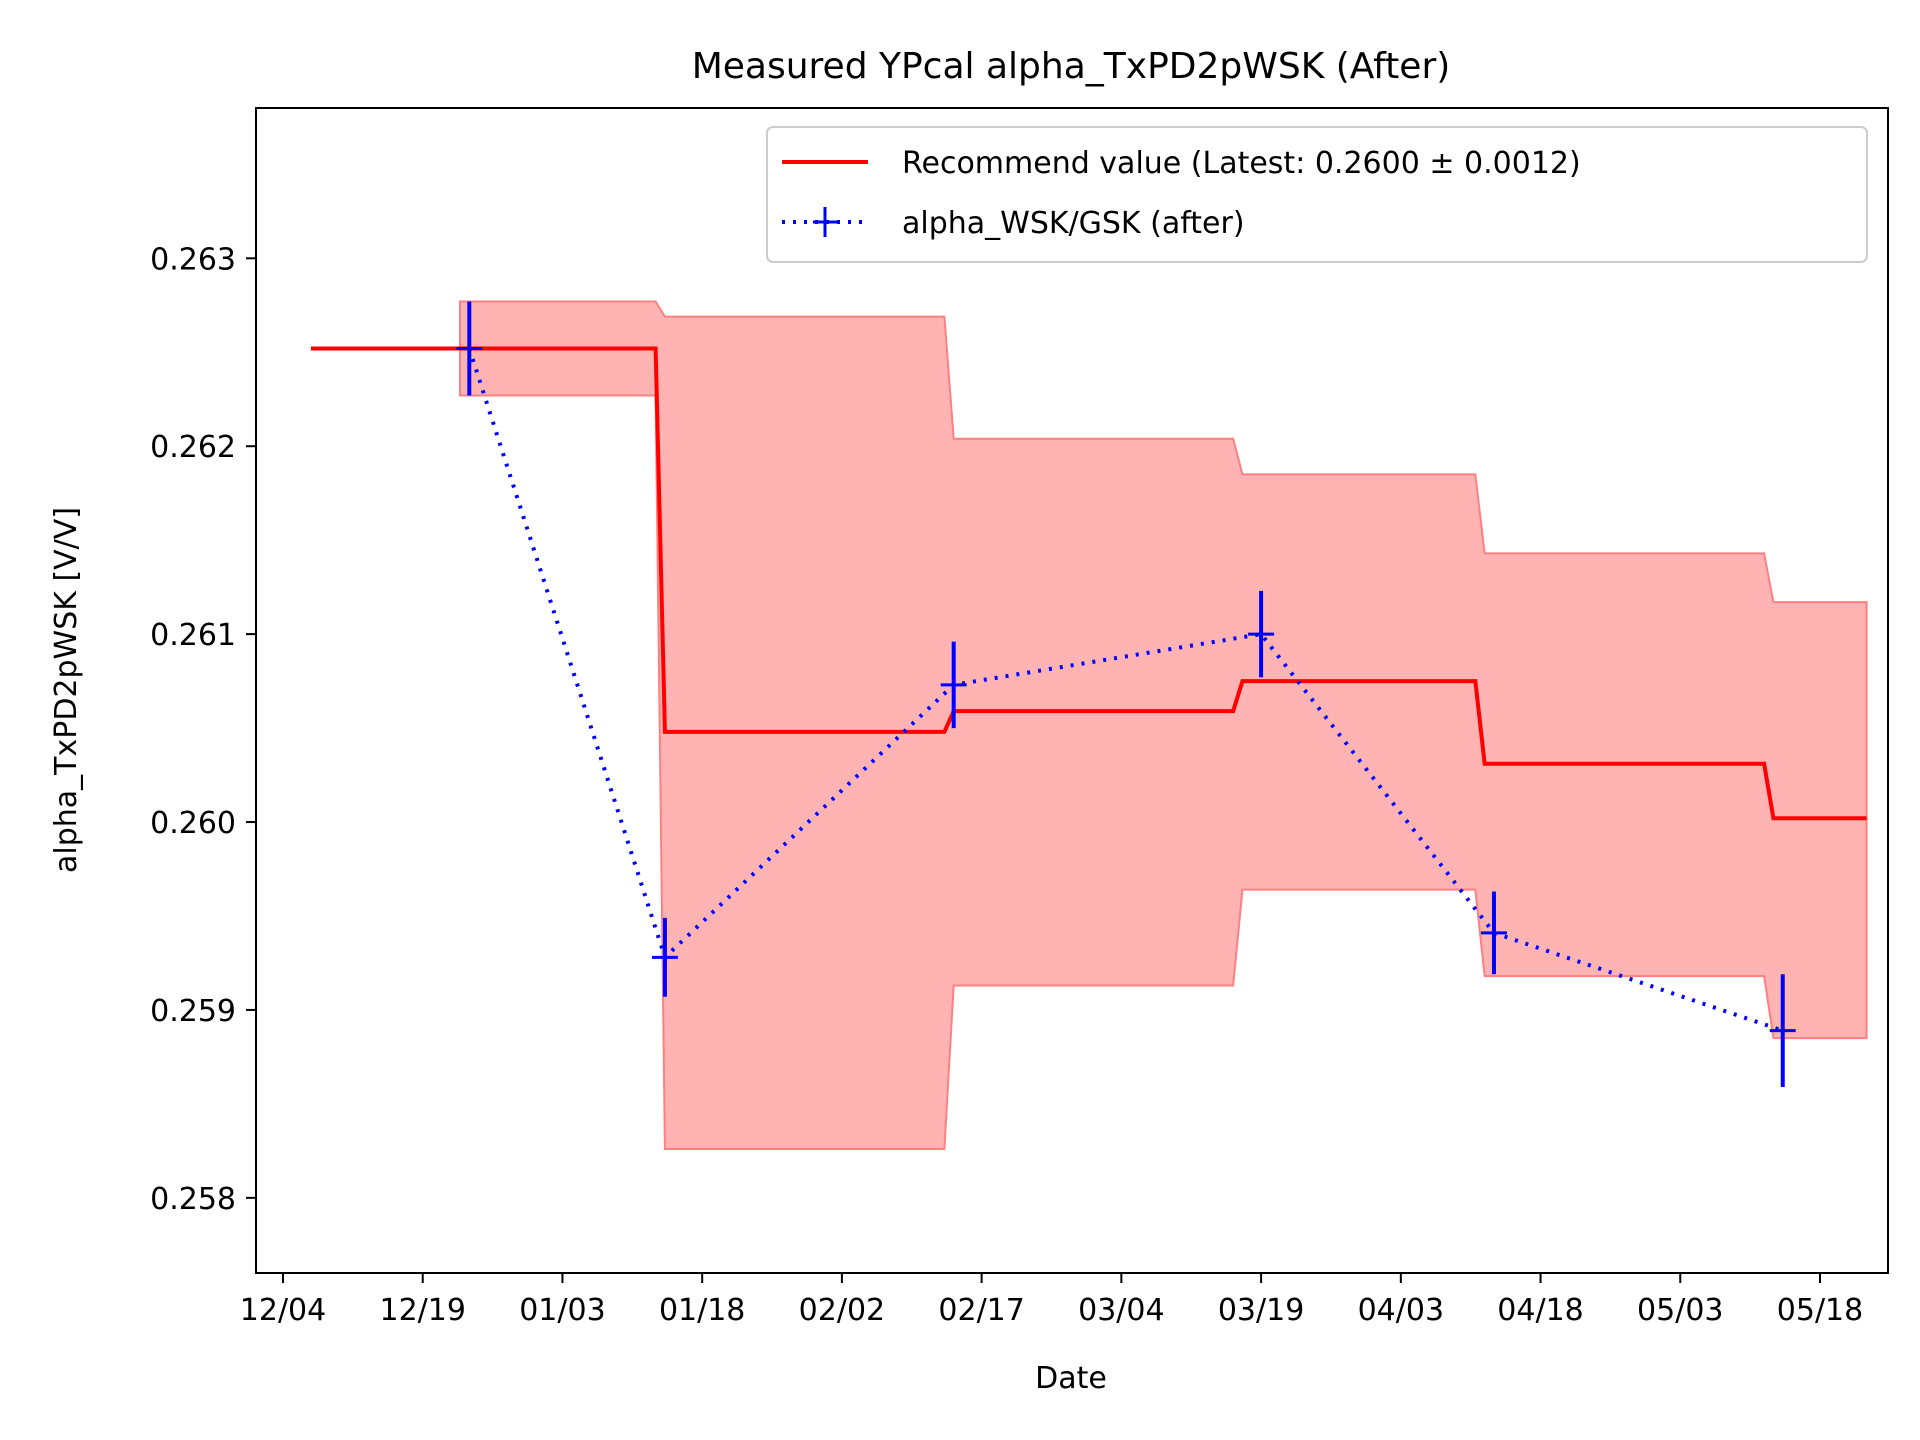 This screenshot has height=1440, width=1920. I want to click on x-tick-label: 01/18, so click(702, 1310).